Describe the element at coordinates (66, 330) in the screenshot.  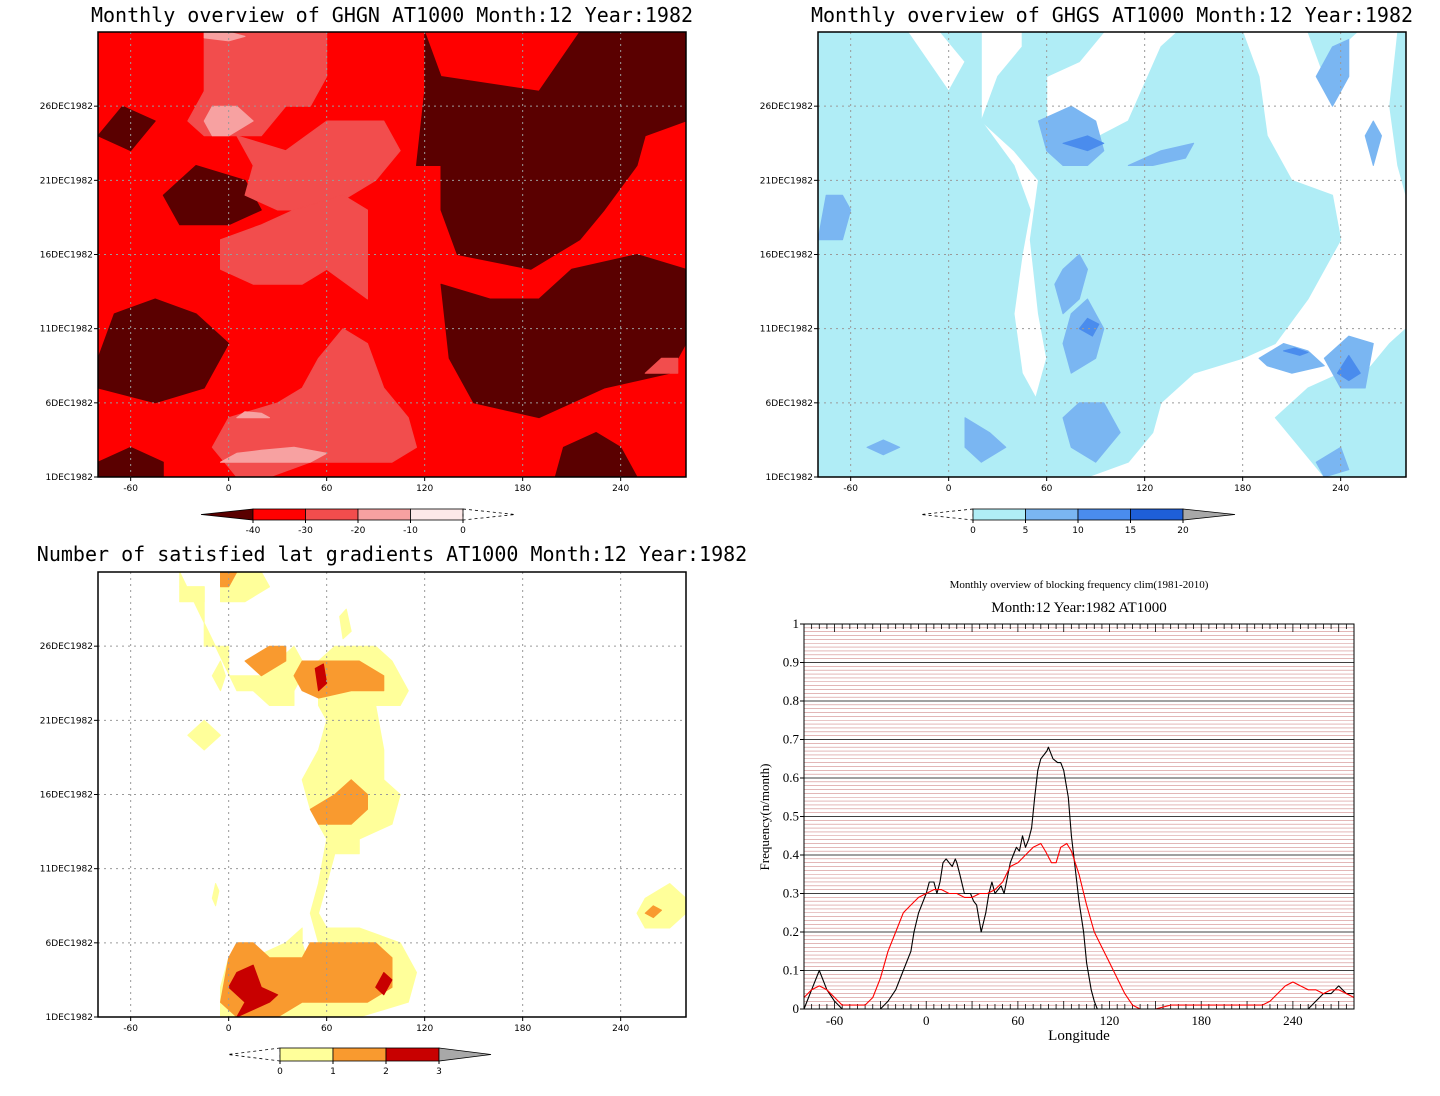
I see `ghgn-ytick-label-2: 11DEC1982` at that location.